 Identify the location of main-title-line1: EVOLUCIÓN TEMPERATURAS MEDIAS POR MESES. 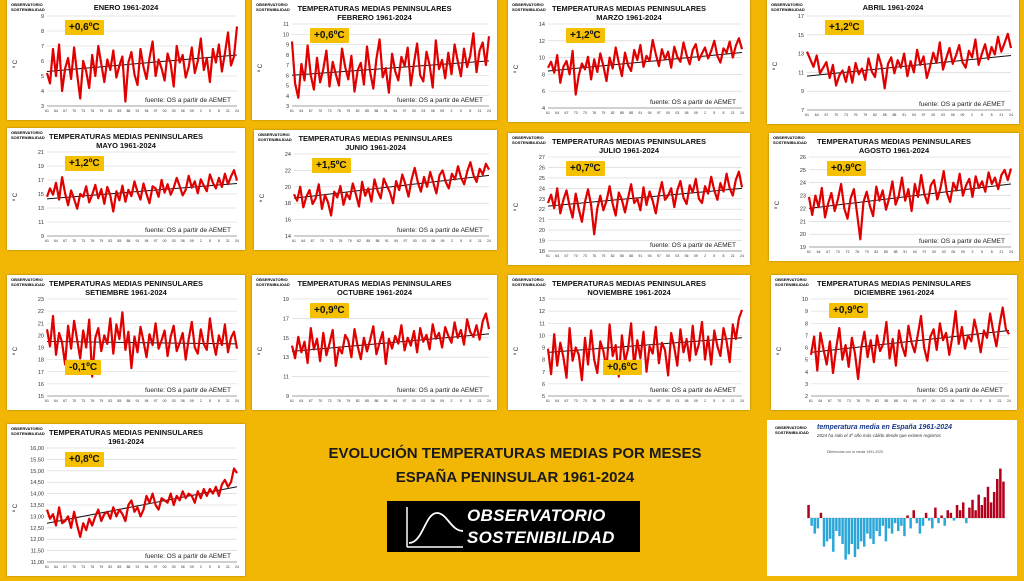
(515, 453).